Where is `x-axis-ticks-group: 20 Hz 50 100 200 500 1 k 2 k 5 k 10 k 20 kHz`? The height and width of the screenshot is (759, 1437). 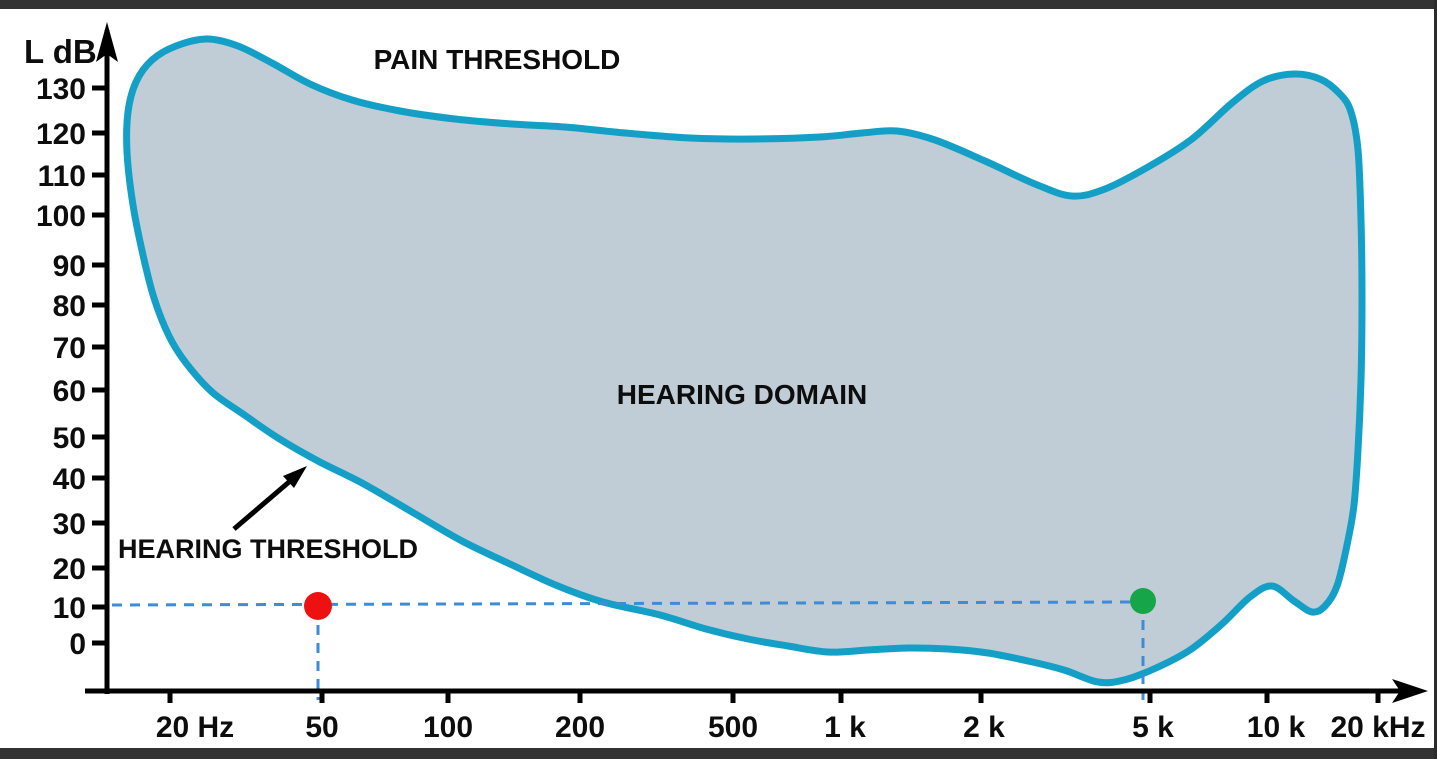 x-axis-ticks-group: 20 Hz 50 100 200 500 1 k 2 k 5 k 10 k 20 kHz is located at coordinates (791, 717).